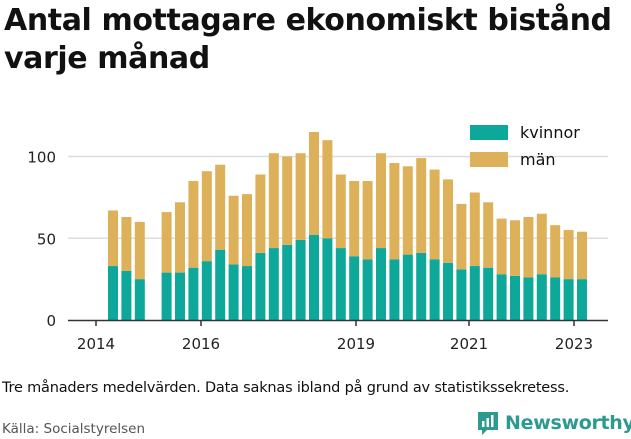 The width and height of the screenshot is (631, 439). What do you see at coordinates (469, 344) in the screenshot?
I see `x-tick-label-2021: 2021` at bounding box center [469, 344].